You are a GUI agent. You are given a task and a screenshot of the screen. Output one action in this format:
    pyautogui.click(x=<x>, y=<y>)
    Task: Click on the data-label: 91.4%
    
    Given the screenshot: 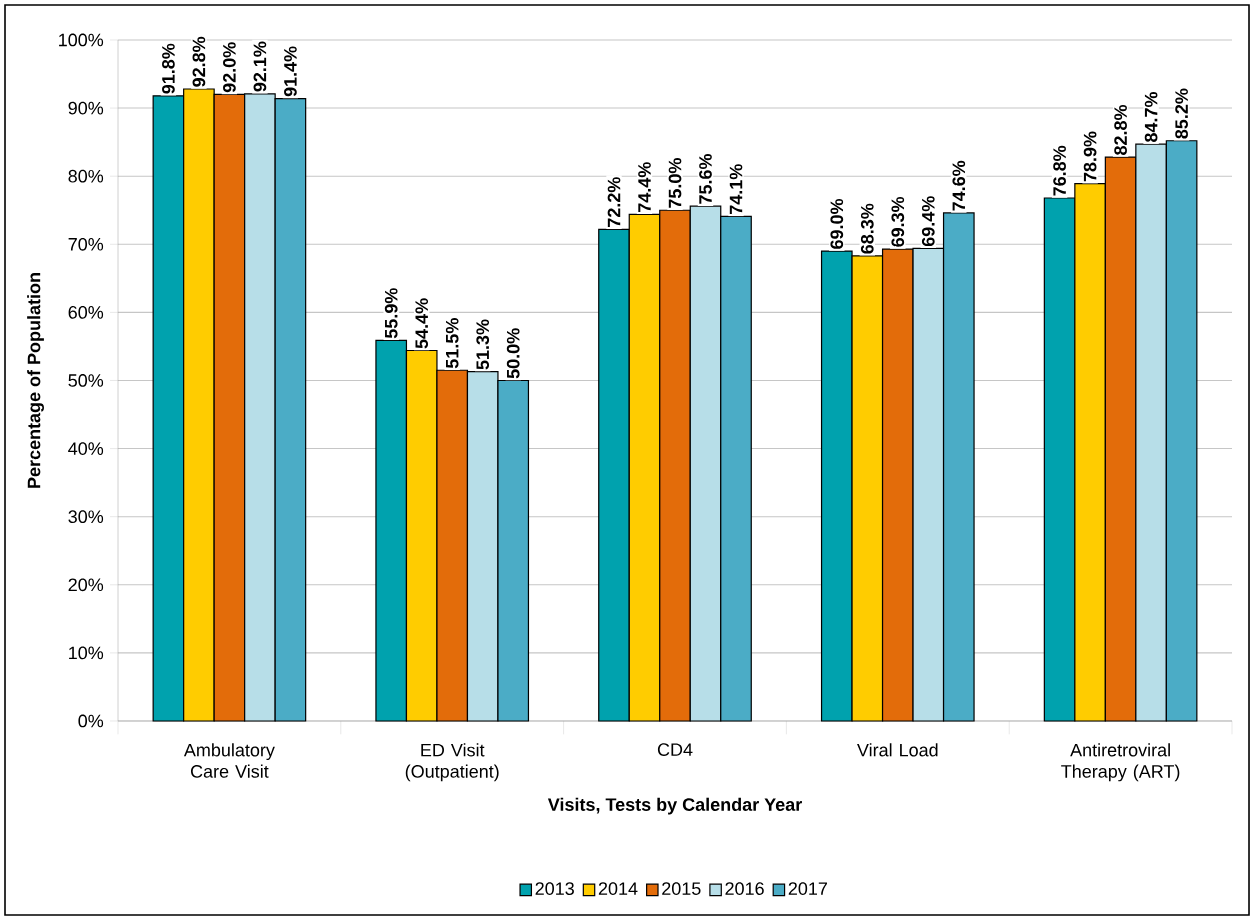 What is the action you would take?
    pyautogui.click(x=290, y=71)
    